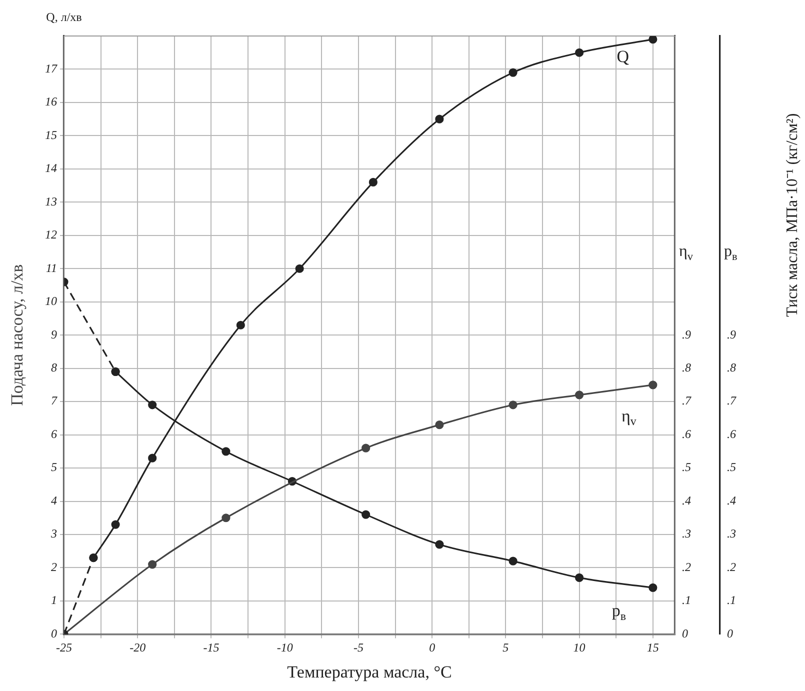 The height and width of the screenshot is (691, 805). What do you see at coordinates (731, 533) in the screenshot?
I see `y3-tick-label: .3` at bounding box center [731, 533].